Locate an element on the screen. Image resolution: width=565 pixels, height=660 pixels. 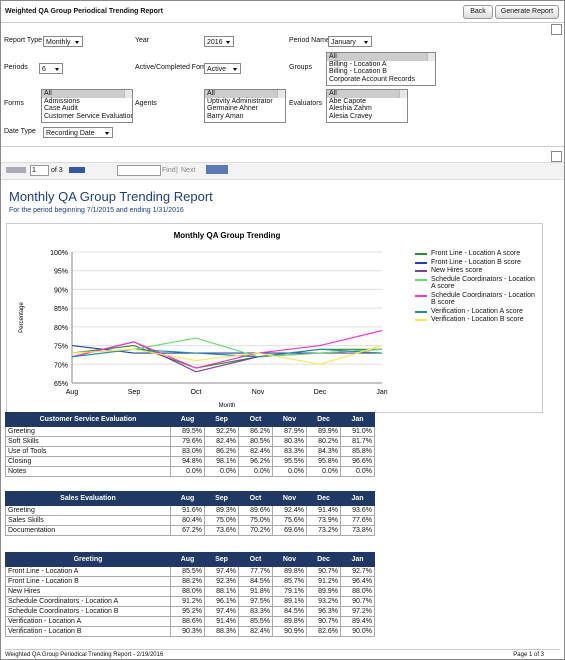
generate-button: Generate Report is located at coordinates (527, 12).